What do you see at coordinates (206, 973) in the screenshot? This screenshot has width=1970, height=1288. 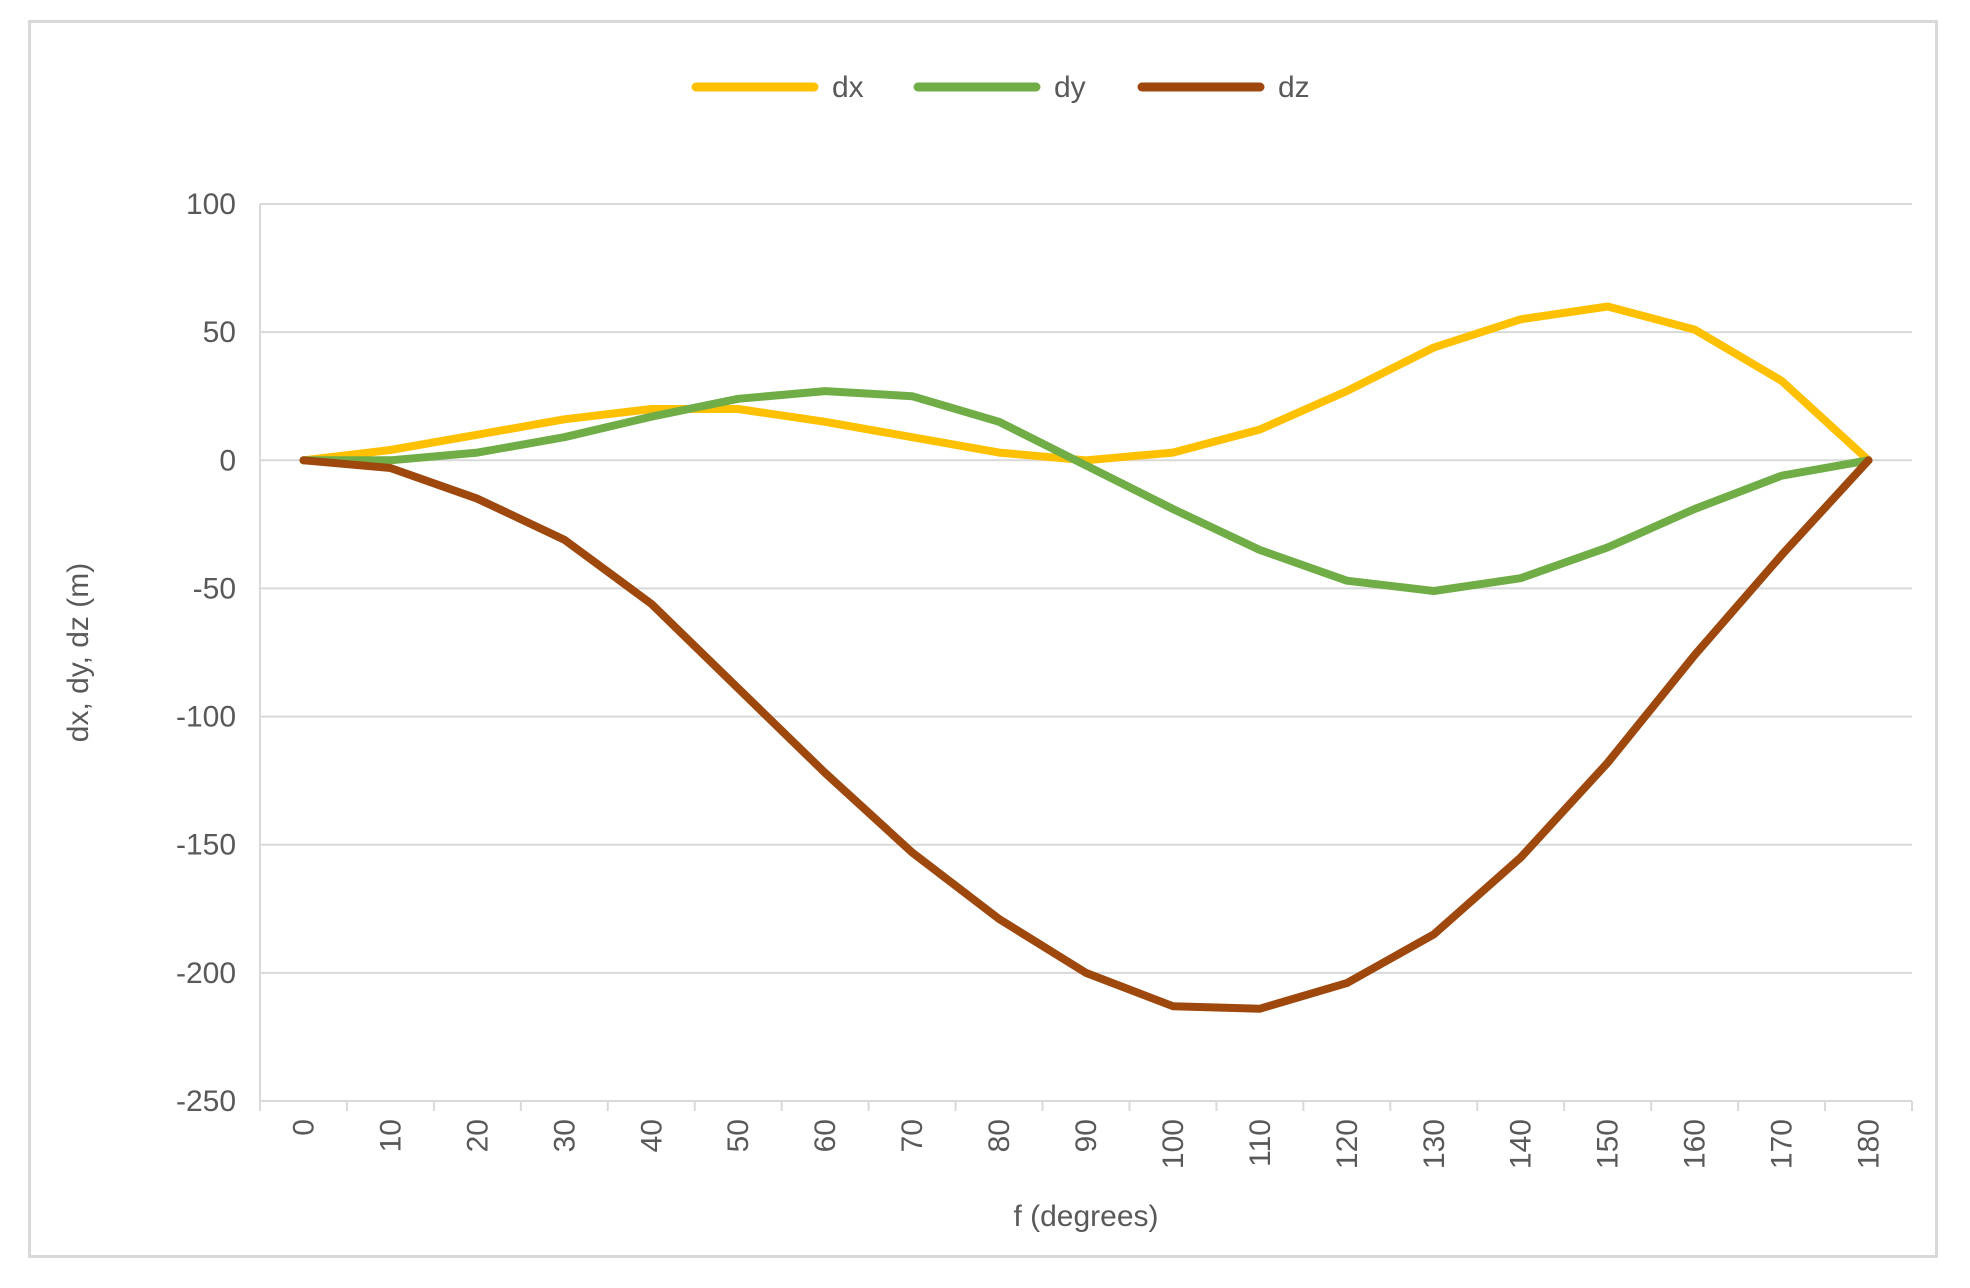 I see `y-tick-label: -200` at bounding box center [206, 973].